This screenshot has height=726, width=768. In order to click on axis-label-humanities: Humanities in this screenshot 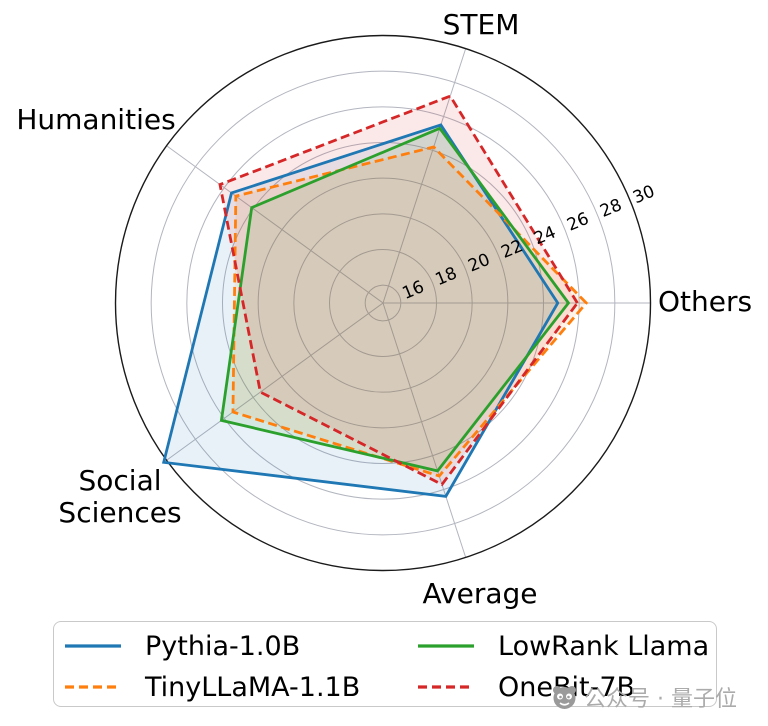, I will do `click(96, 120)`.